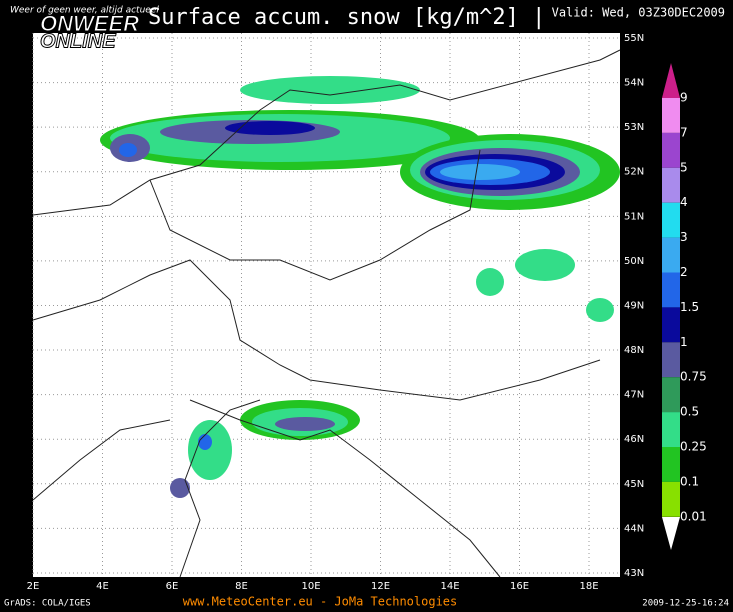 This screenshot has height=612, width=733. I want to click on lat-label: 52N, so click(634, 172).